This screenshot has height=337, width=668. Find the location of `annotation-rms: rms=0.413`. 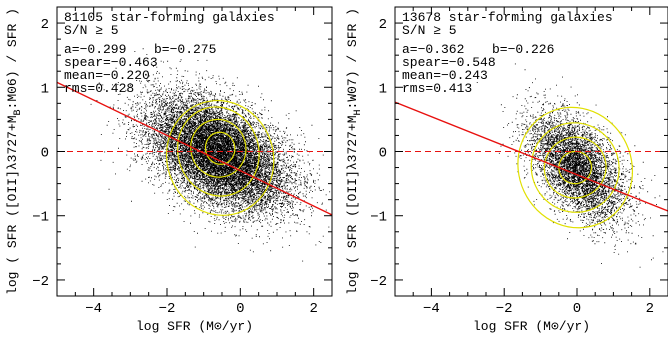

annotation-rms: rms=0.413 is located at coordinates (437, 88).